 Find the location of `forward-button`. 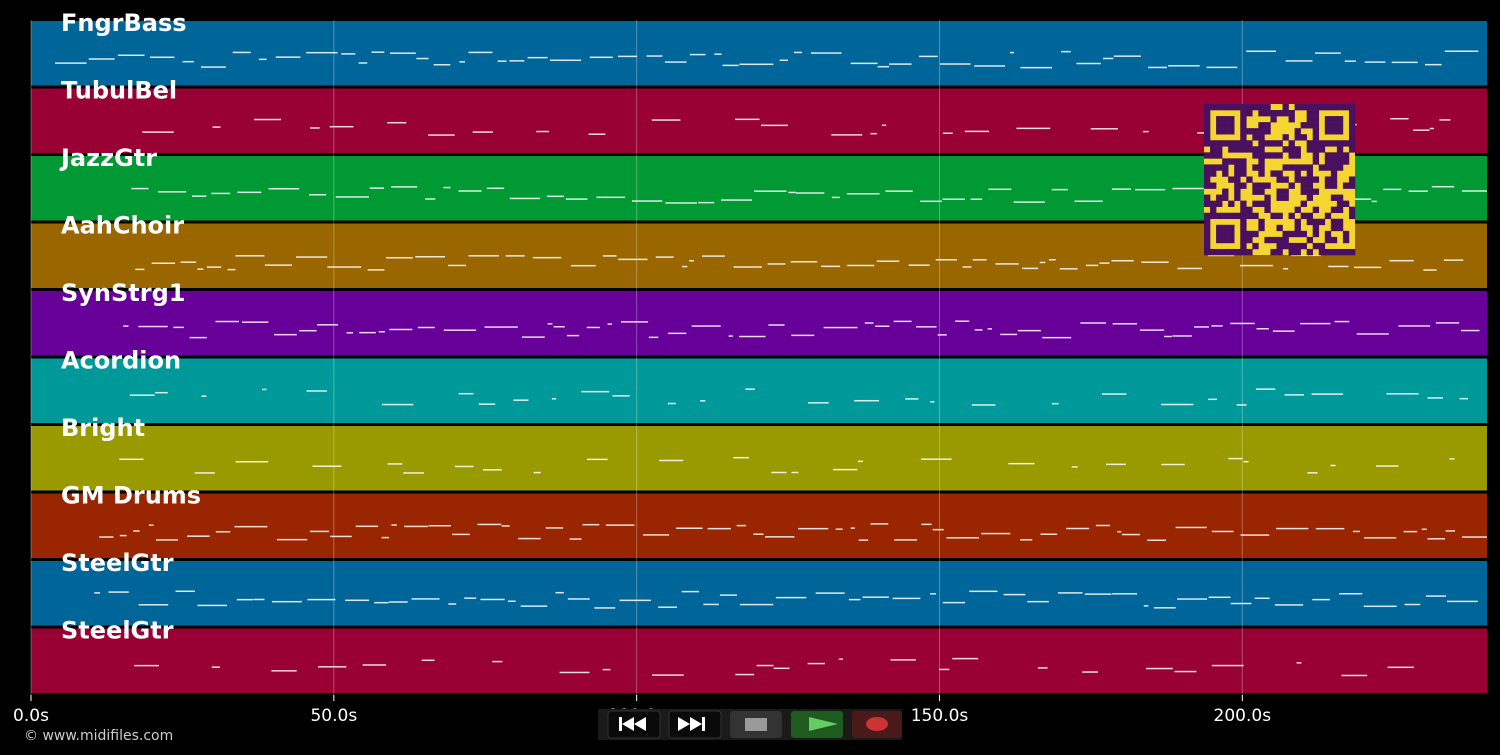

forward-button is located at coordinates (695, 724).